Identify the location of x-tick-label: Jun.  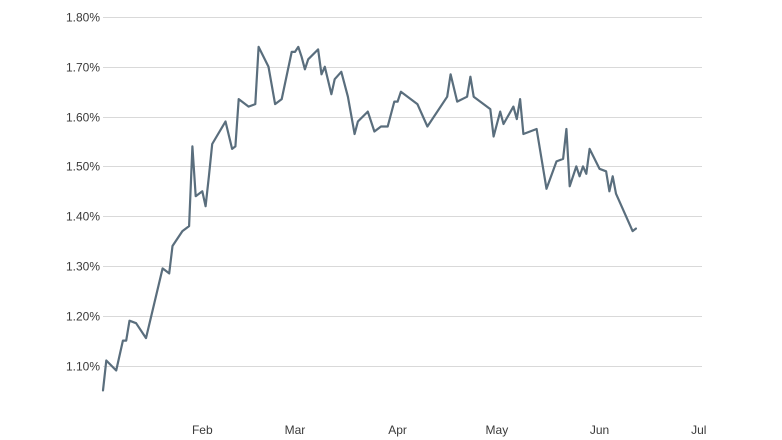
(599, 430).